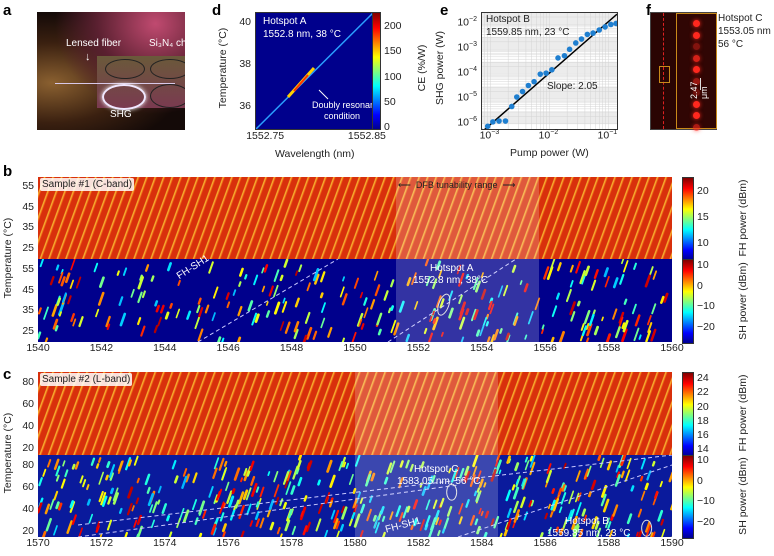 This screenshot has width=774, height=556. I want to click on y-tick-label: 45, so click(28, 206).